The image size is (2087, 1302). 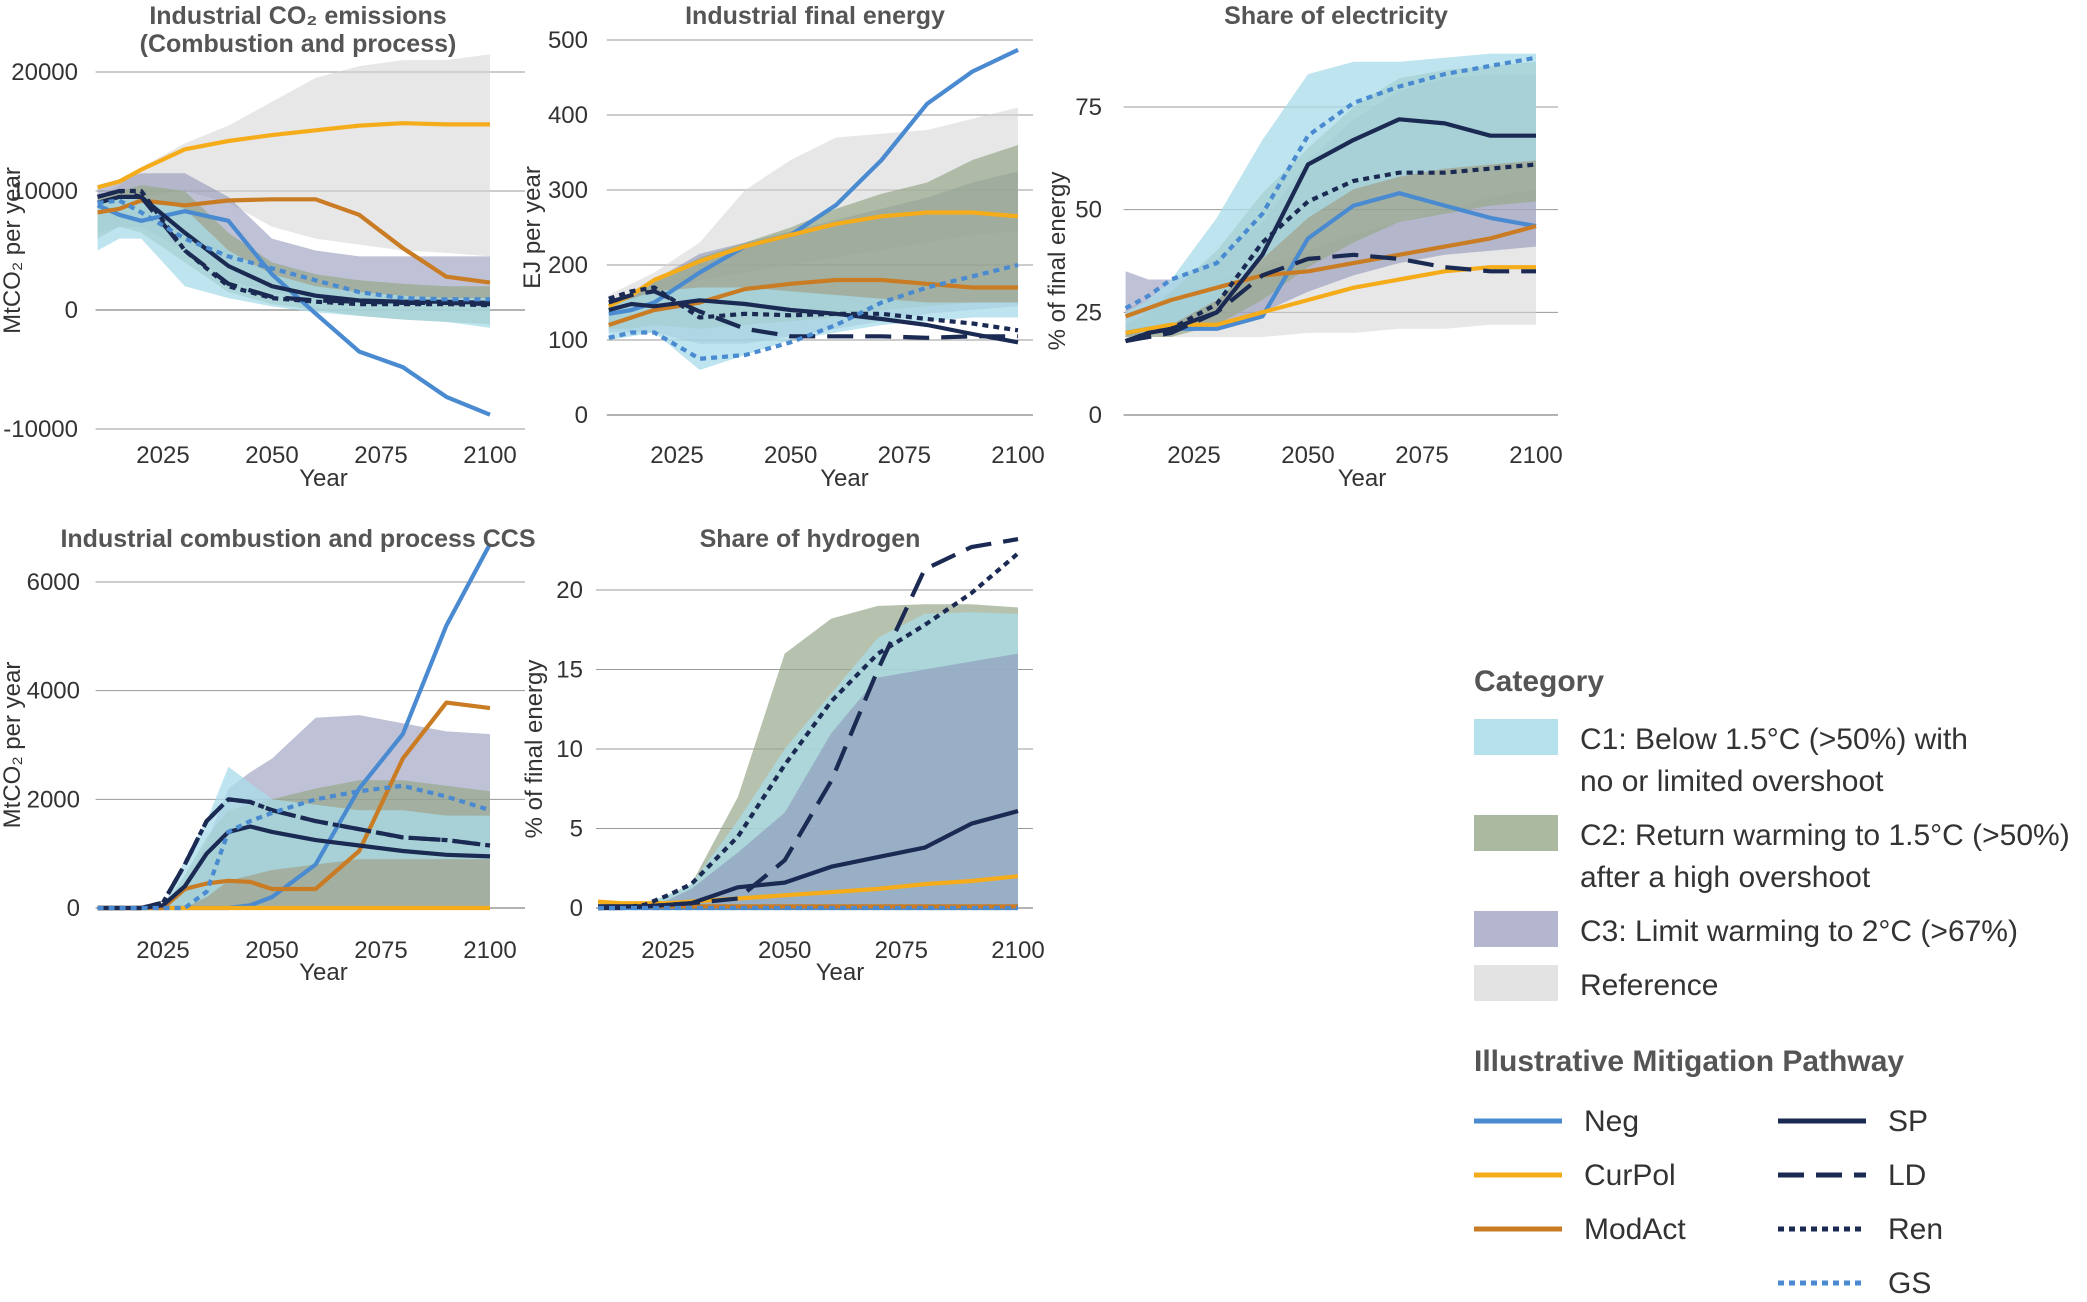 I want to click on legend-category-label: Reference, so click(x=1649, y=985).